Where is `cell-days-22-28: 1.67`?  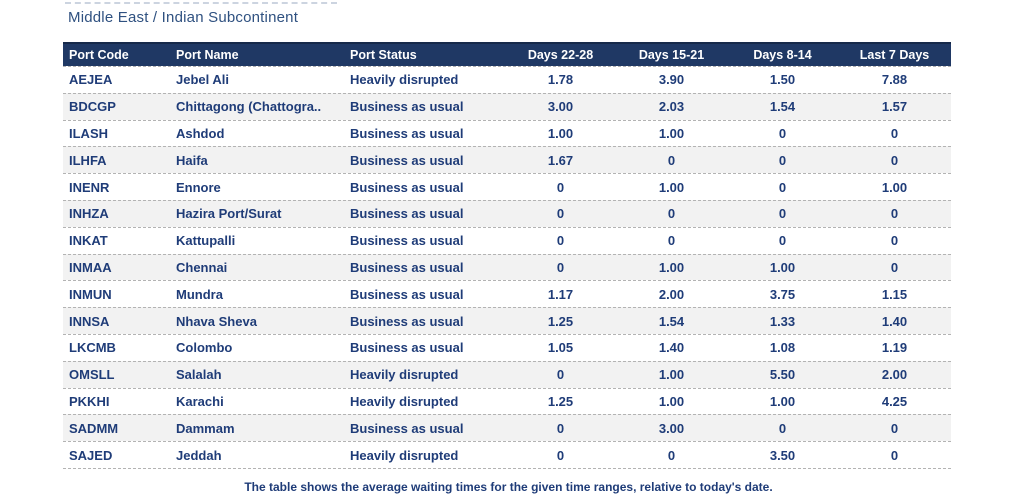 cell-days-22-28: 1.67 is located at coordinates (560, 160).